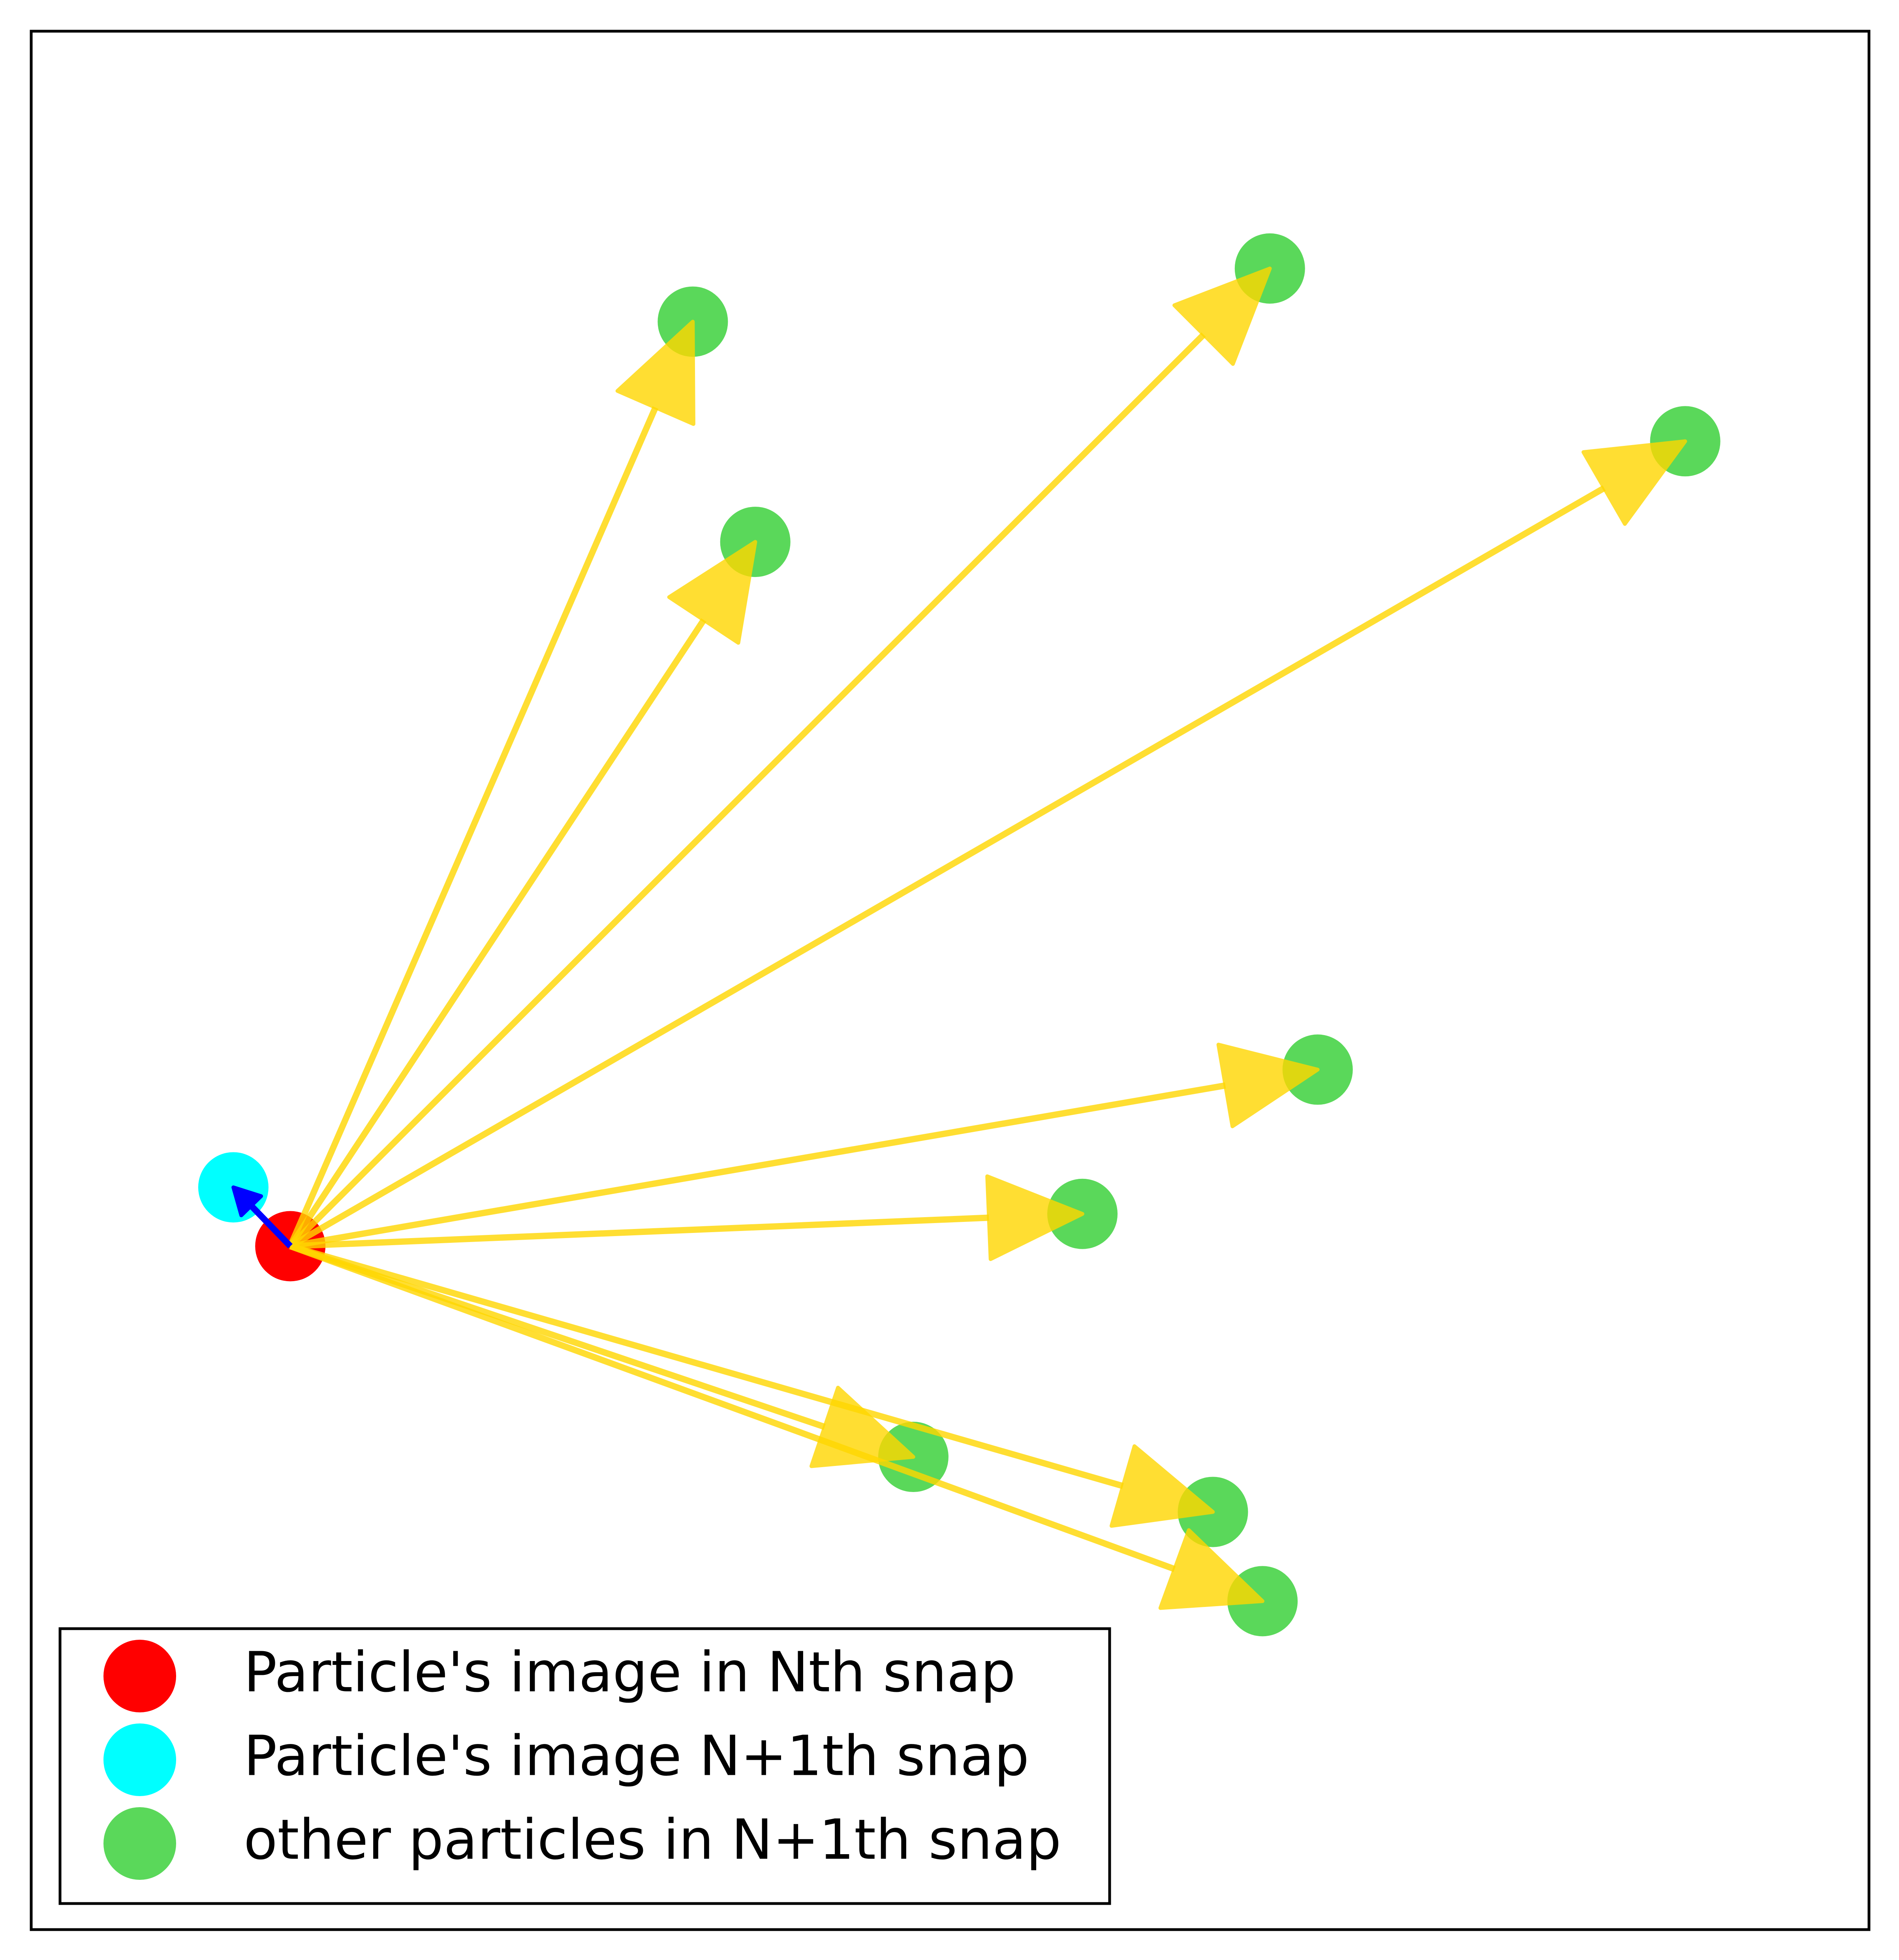 The width and height of the screenshot is (1899, 1960). Describe the element at coordinates (653, 1840) in the screenshot. I see `legend-label: other particles in N+1th snap` at that location.